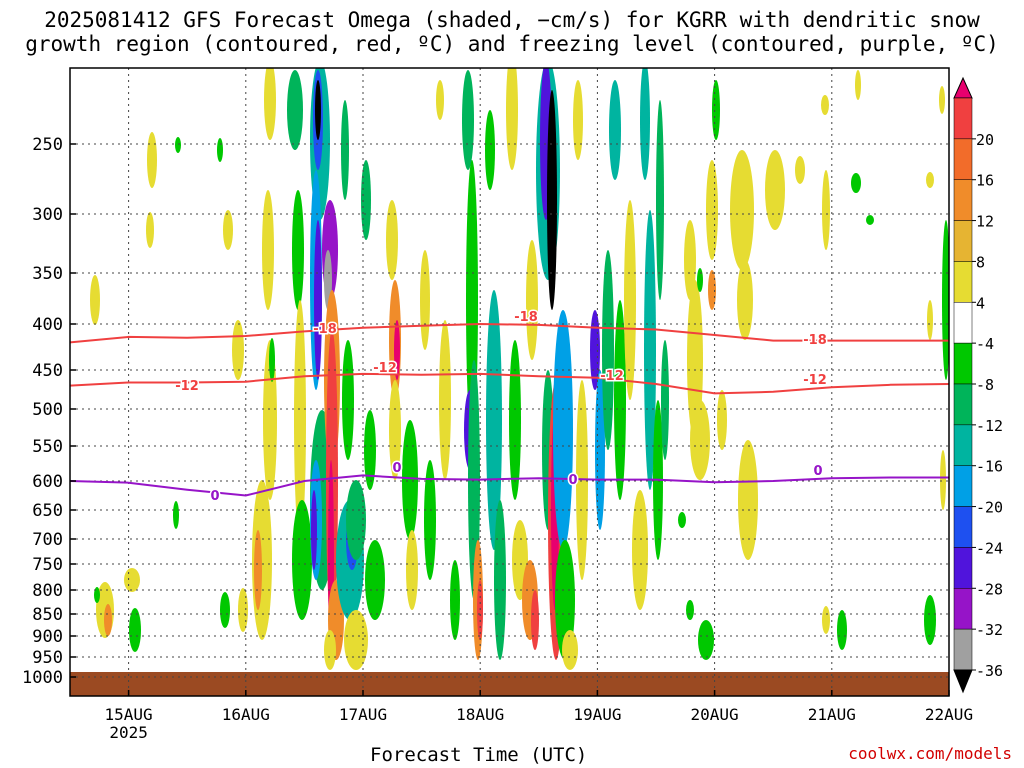 The height and width of the screenshot is (768, 1024). I want to click on x-tick-label: 16AUG, so click(246, 714).